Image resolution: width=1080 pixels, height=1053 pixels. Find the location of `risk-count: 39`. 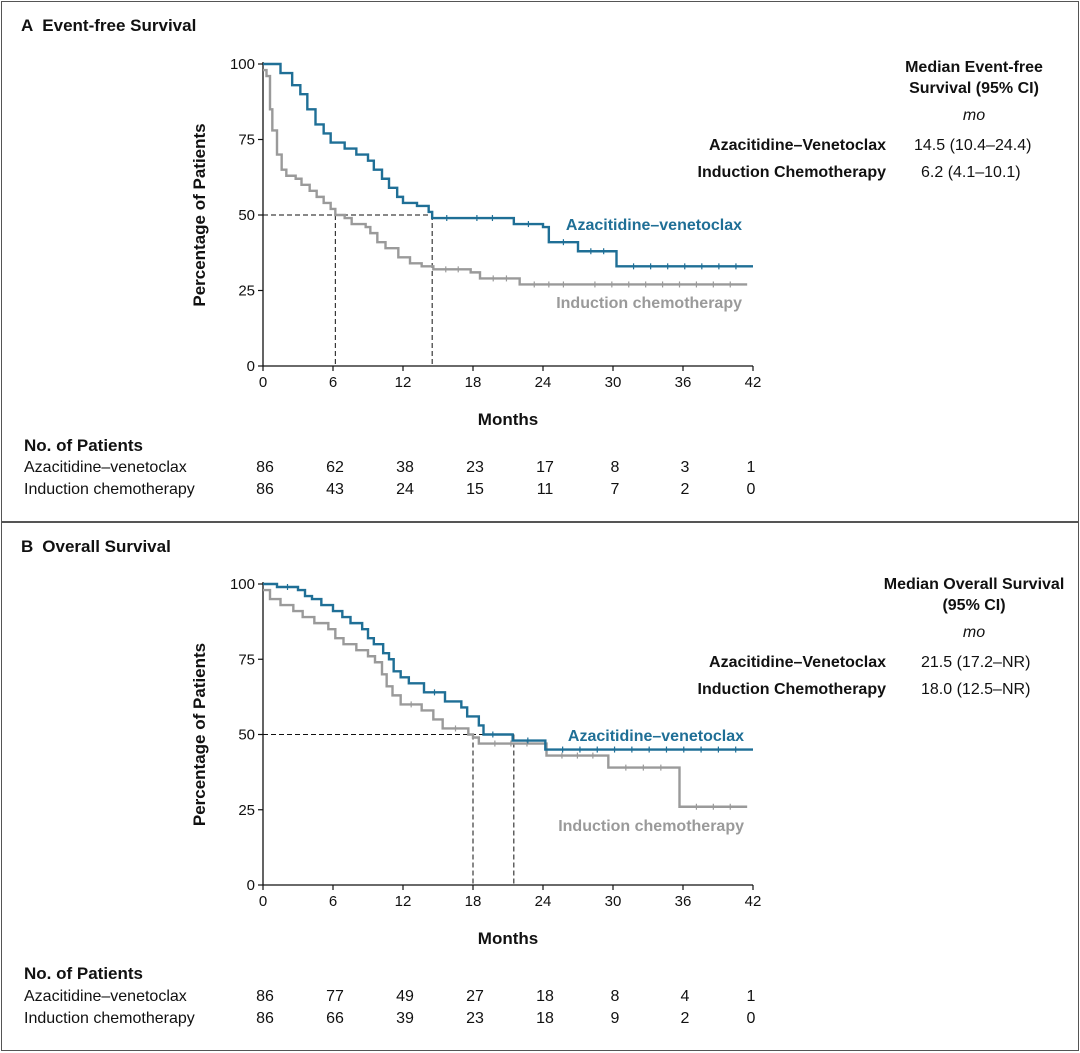

risk-count: 39 is located at coordinates (405, 1018).